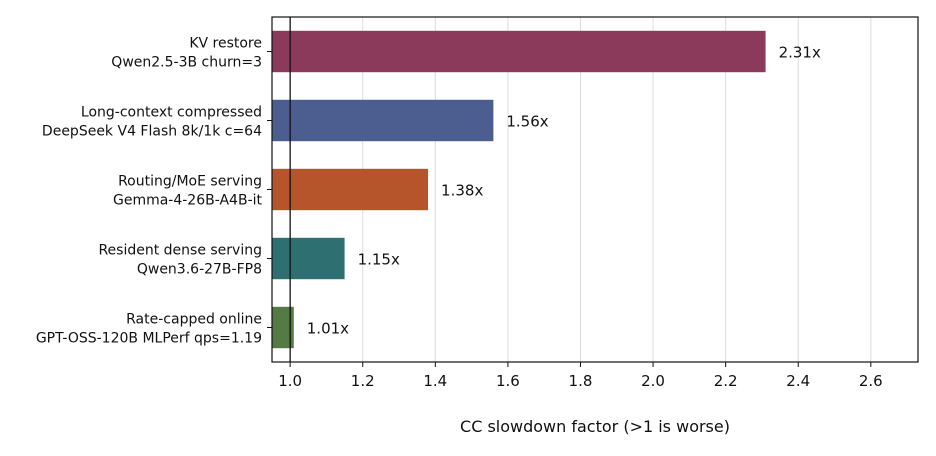 The height and width of the screenshot is (456, 936). Describe the element at coordinates (290, 381) in the screenshot. I see `x-tick-label: 1.0` at that location.